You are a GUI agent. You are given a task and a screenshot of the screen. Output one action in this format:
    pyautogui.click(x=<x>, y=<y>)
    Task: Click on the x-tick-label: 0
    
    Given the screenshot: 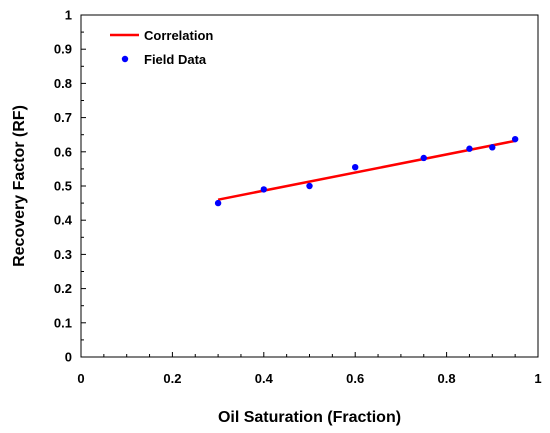 What is the action you would take?
    pyautogui.click(x=80, y=378)
    